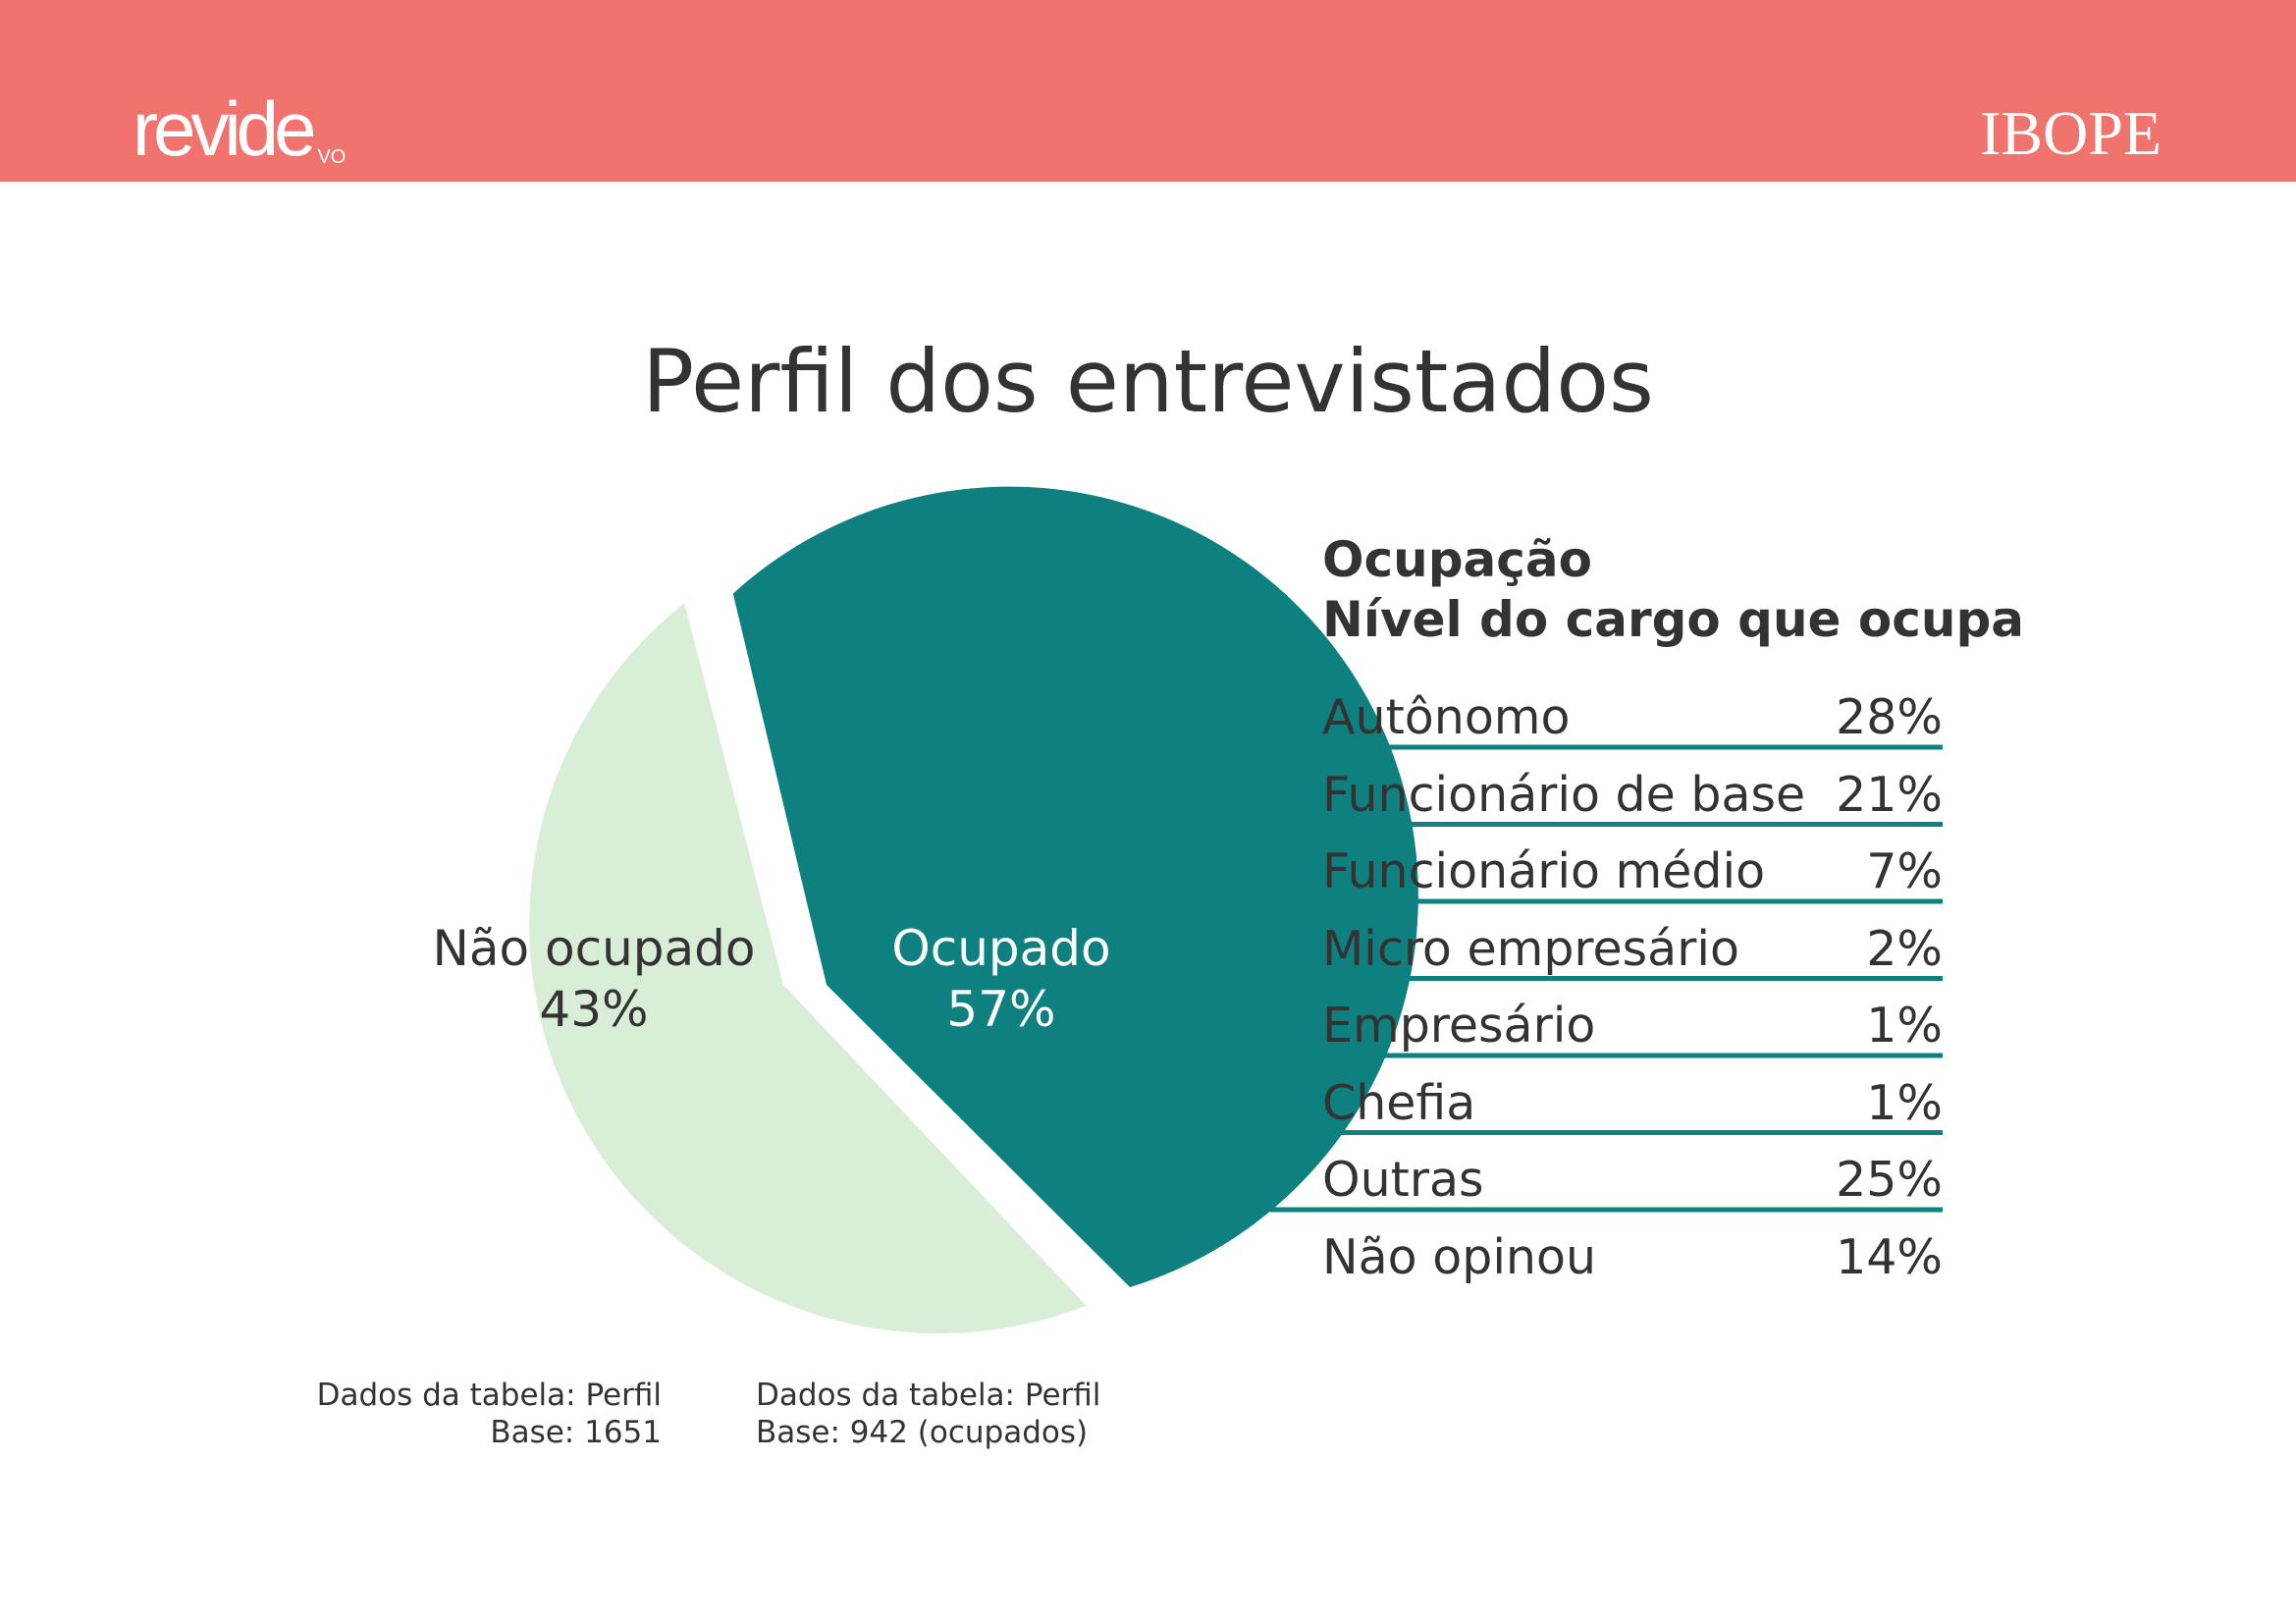 The image size is (2296, 1624). I want to click on revide-logo: revide VO, so click(240, 128).